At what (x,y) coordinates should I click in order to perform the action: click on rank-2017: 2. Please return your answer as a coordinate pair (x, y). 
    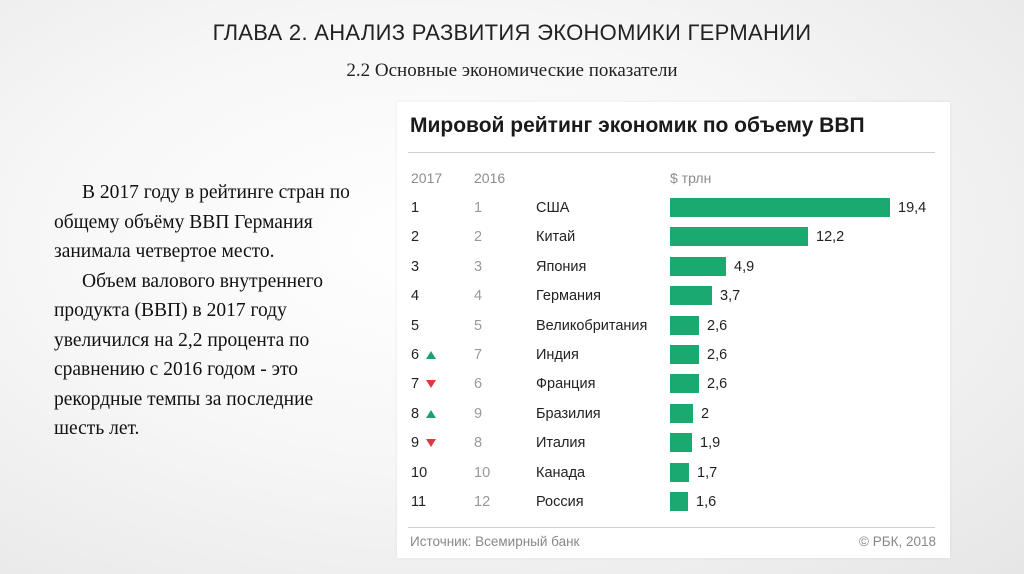
    Looking at the image, I should click on (415, 237).